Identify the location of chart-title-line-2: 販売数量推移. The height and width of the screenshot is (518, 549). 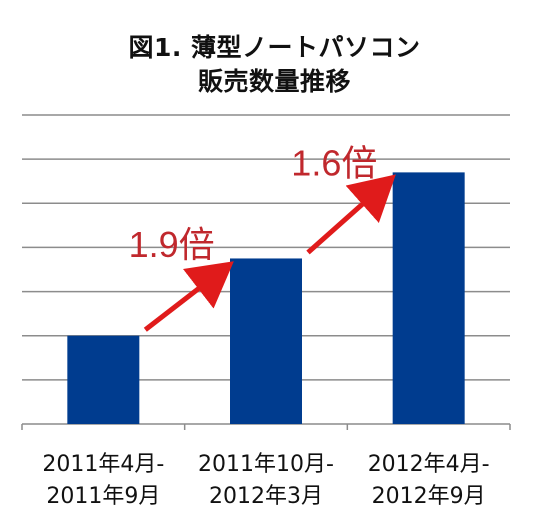
(274, 81).